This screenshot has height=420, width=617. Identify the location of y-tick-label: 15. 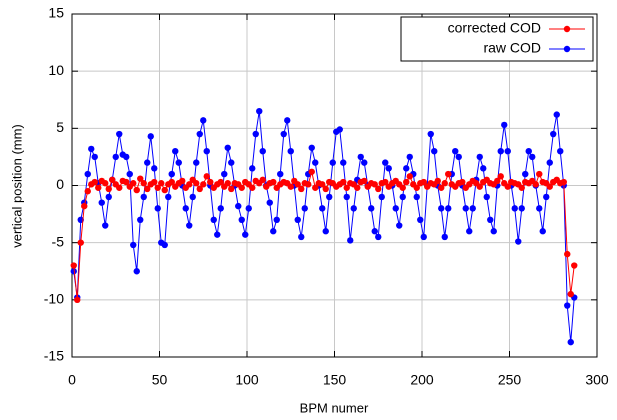
(56, 13).